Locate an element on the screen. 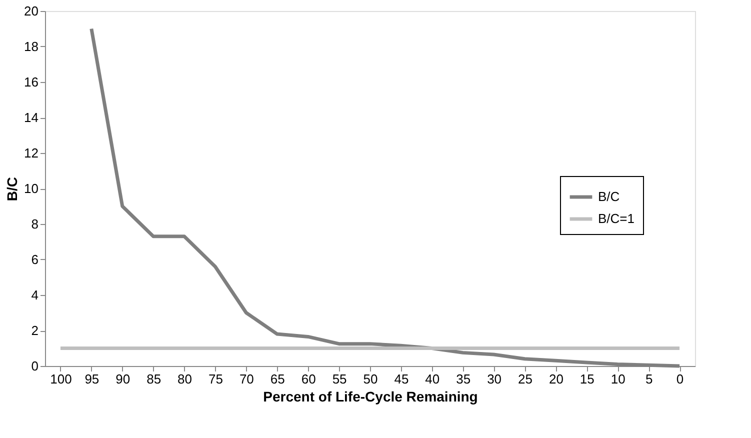 The height and width of the screenshot is (438, 751). x-tick-label: 55 is located at coordinates (339, 379).